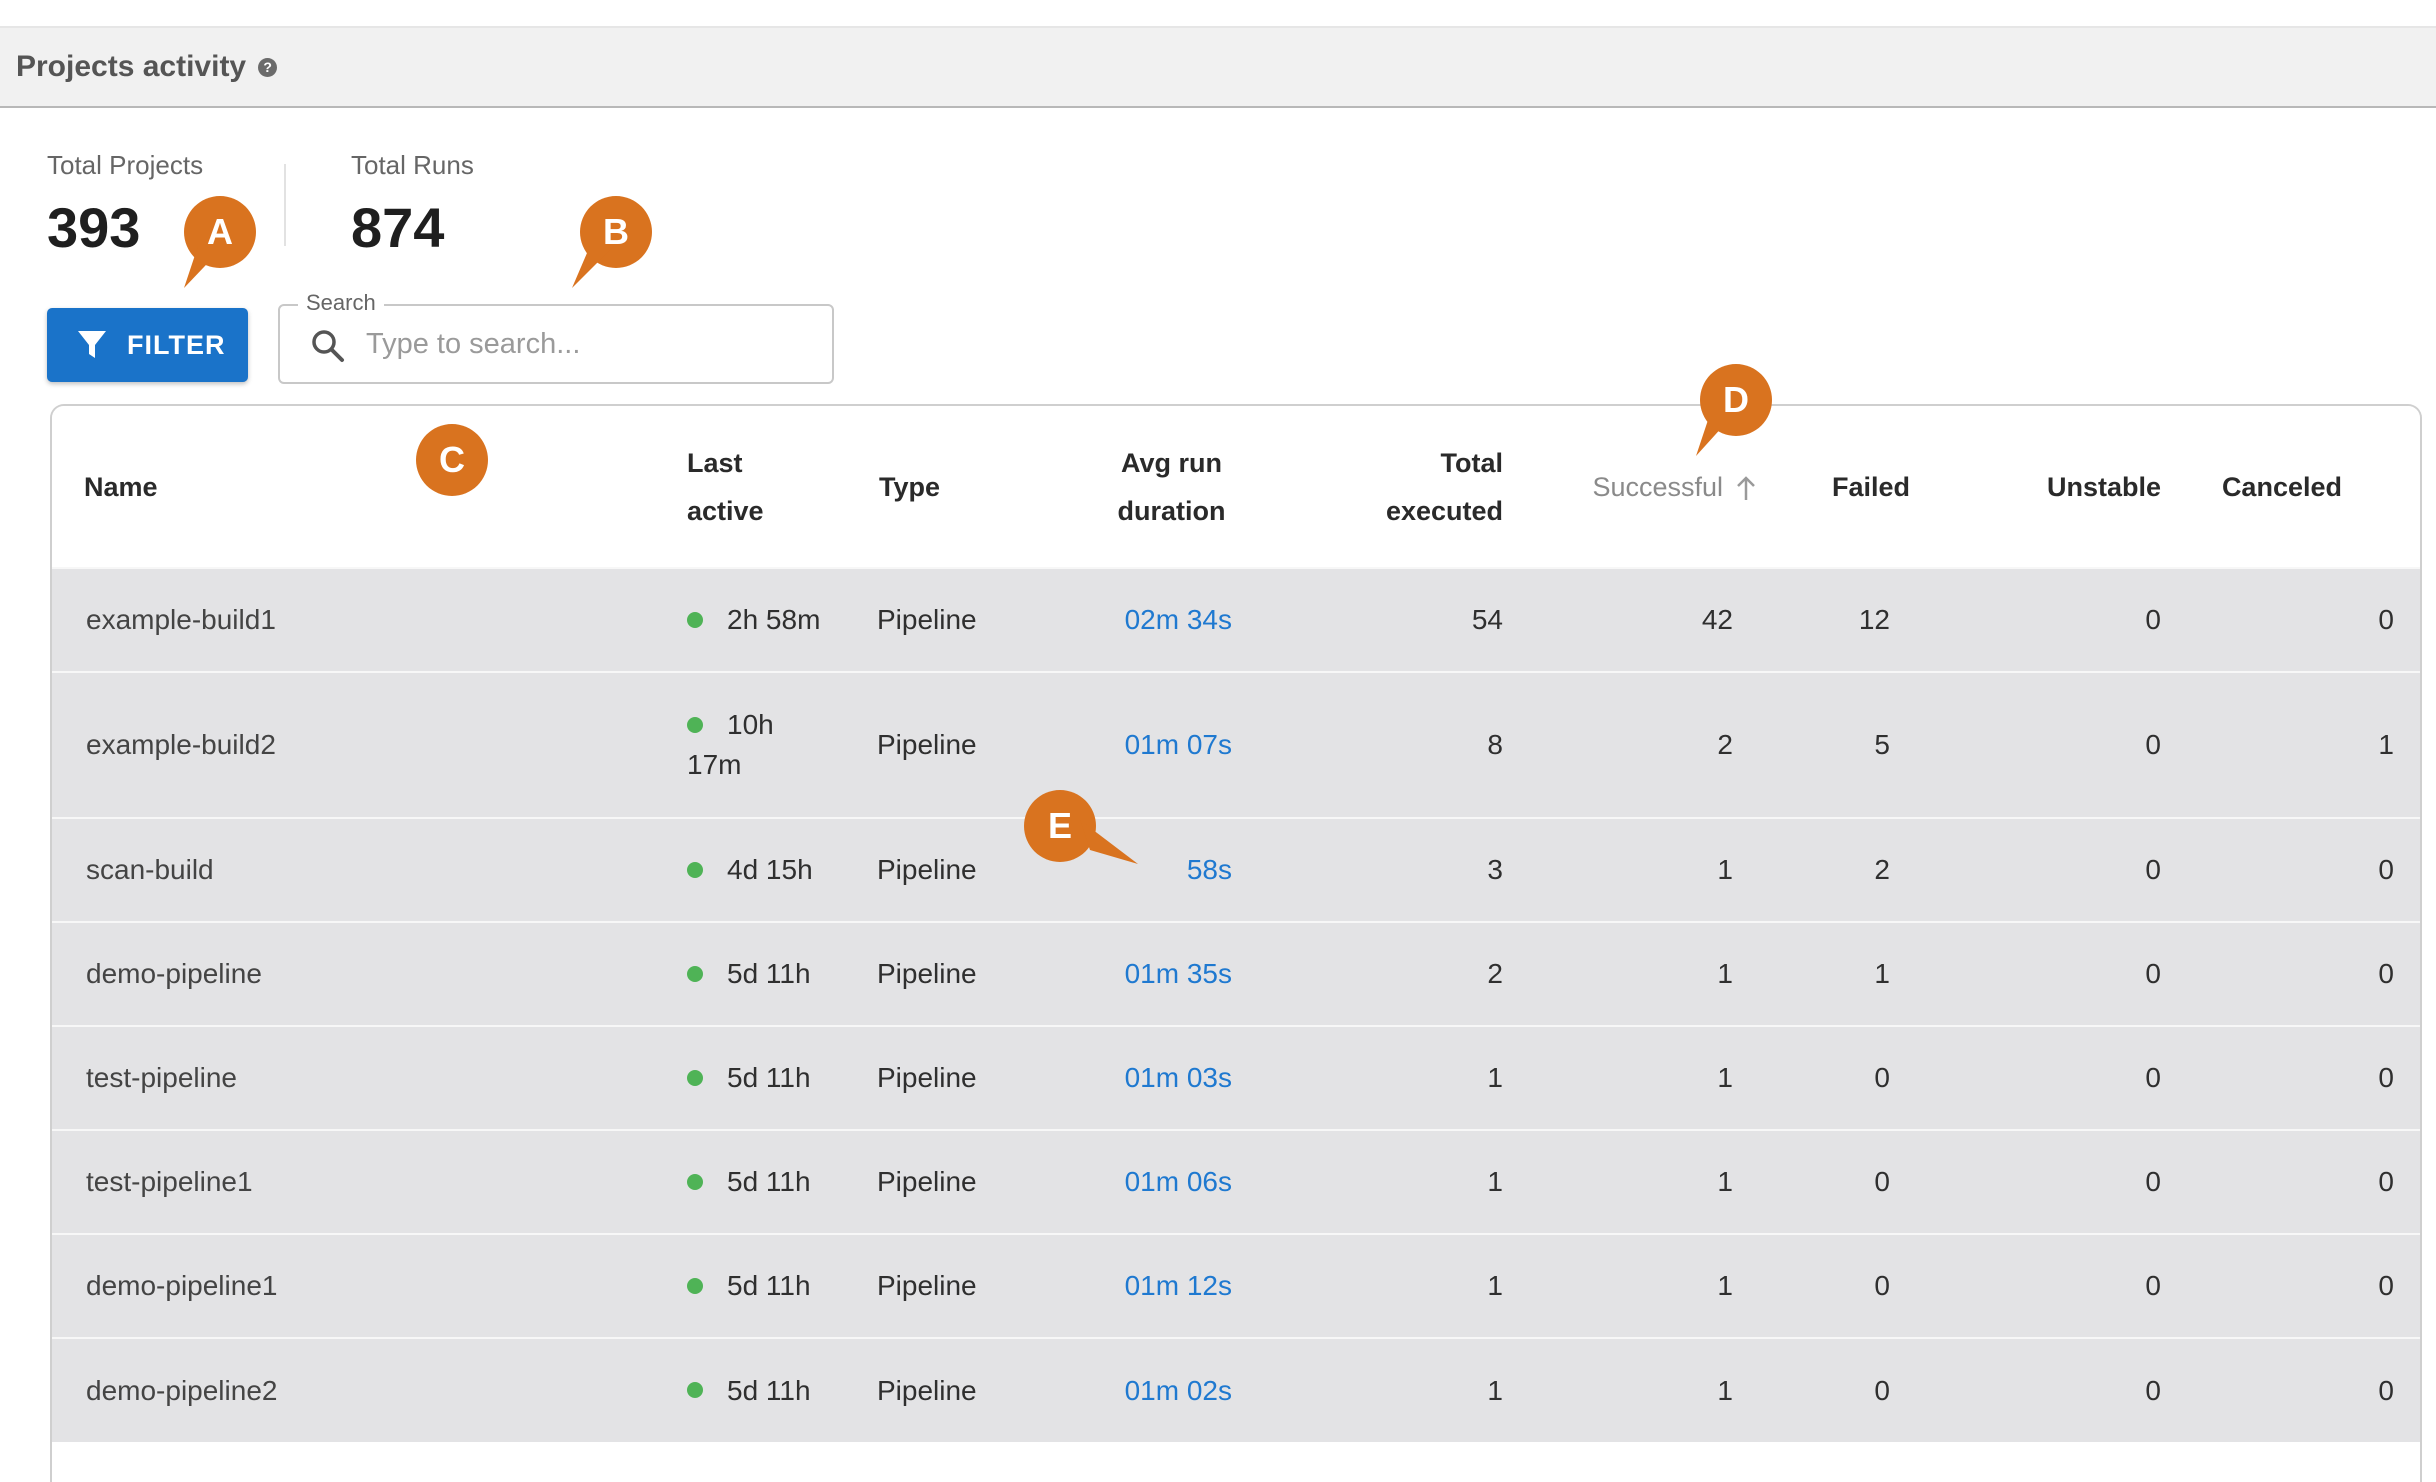  Describe the element at coordinates (1236, 1286) in the screenshot. I see `table-row: demo-pipeline1 5d 11h Pipeline 01m 12s 1 1 0 0 0` at that location.